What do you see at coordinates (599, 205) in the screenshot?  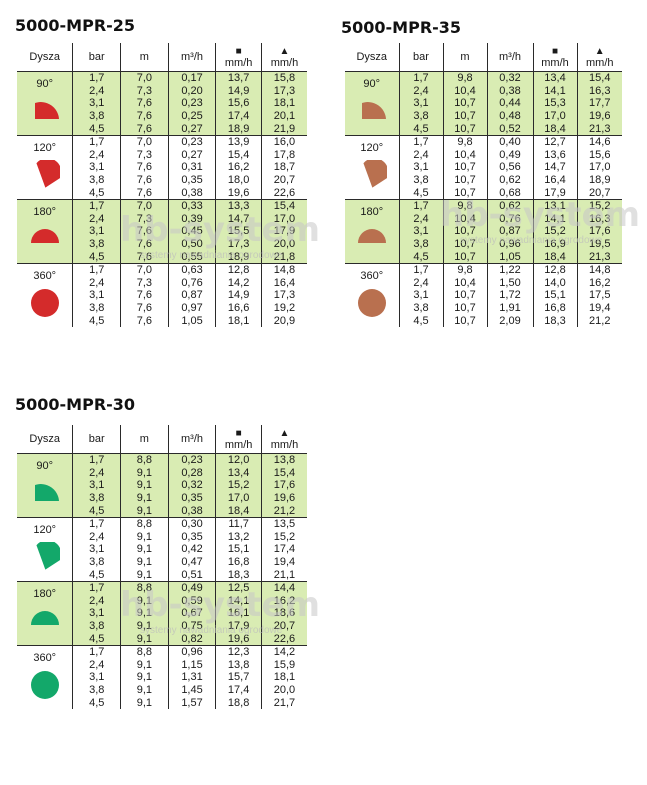 I see `table-cell: 15,2` at bounding box center [599, 205].